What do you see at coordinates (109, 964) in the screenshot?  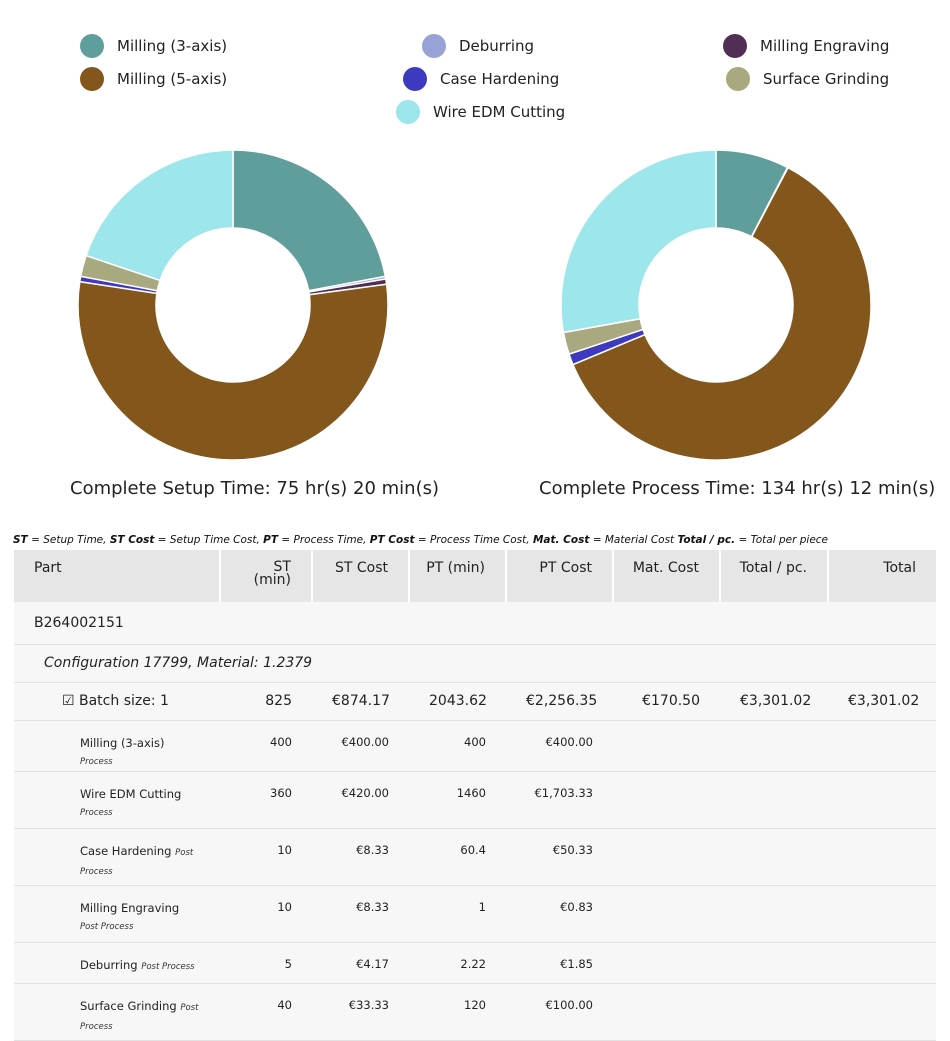 I see `process-name: Deburring` at bounding box center [109, 964].